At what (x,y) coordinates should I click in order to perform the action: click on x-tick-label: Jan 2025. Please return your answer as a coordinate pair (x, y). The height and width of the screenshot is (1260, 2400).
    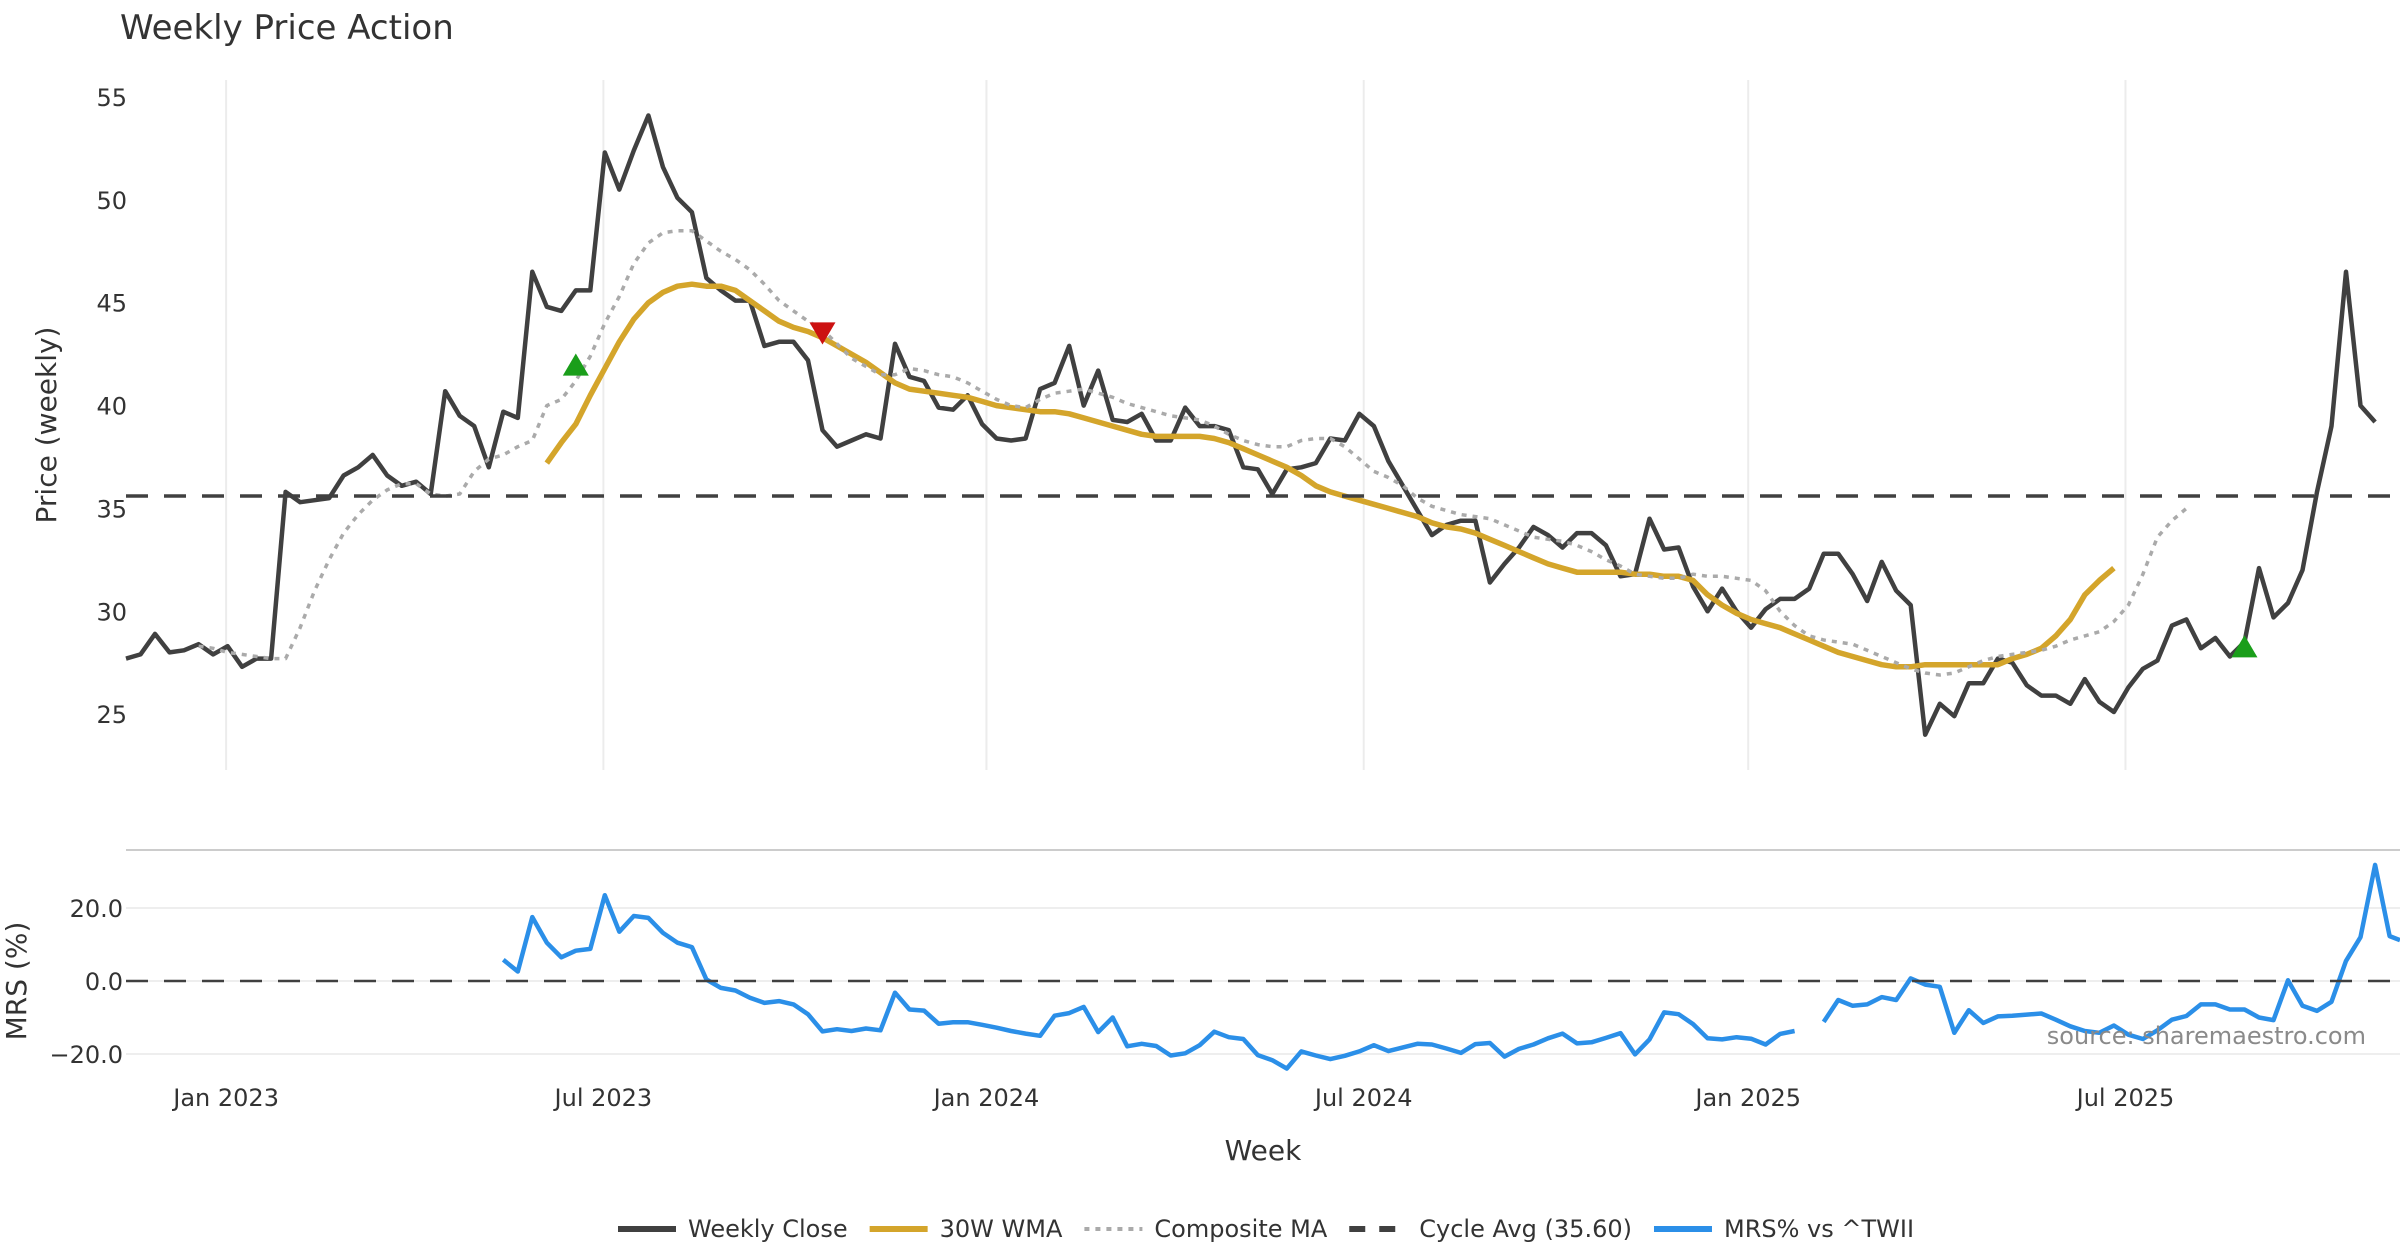
    Looking at the image, I should click on (1747, 1098).